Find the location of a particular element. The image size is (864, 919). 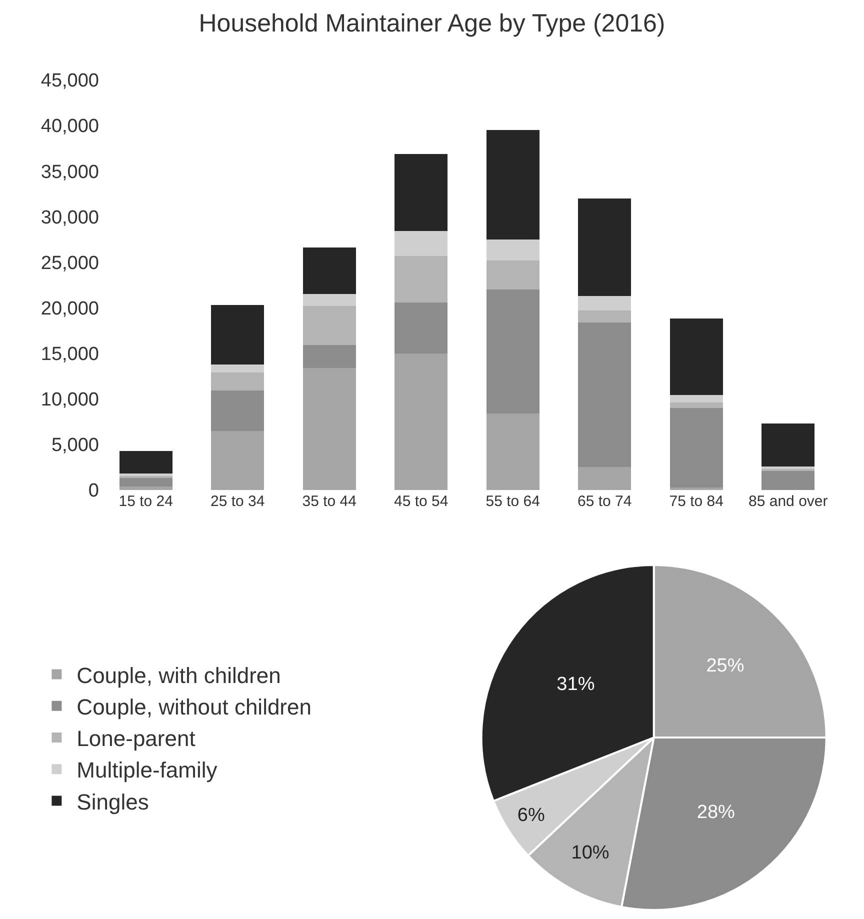

data-label: 28% is located at coordinates (716, 813).